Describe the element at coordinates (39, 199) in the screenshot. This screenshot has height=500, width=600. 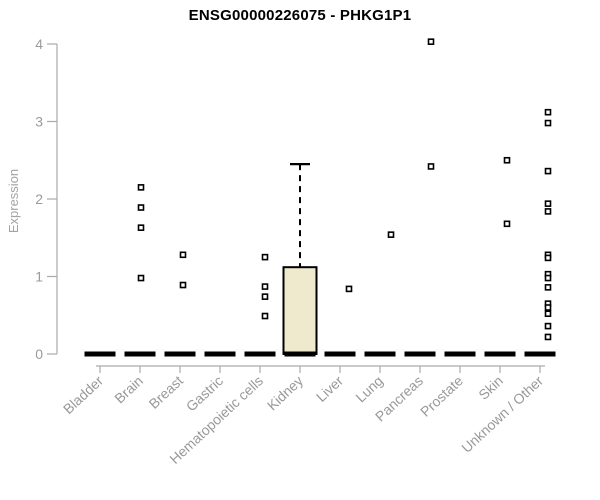
I see `y-tick-label: 2` at that location.